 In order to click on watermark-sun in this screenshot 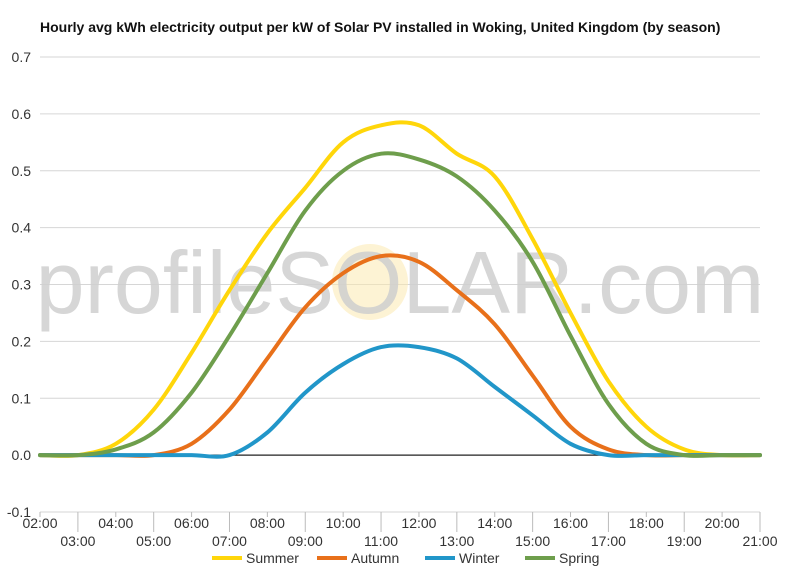, I will do `click(370, 282)`.